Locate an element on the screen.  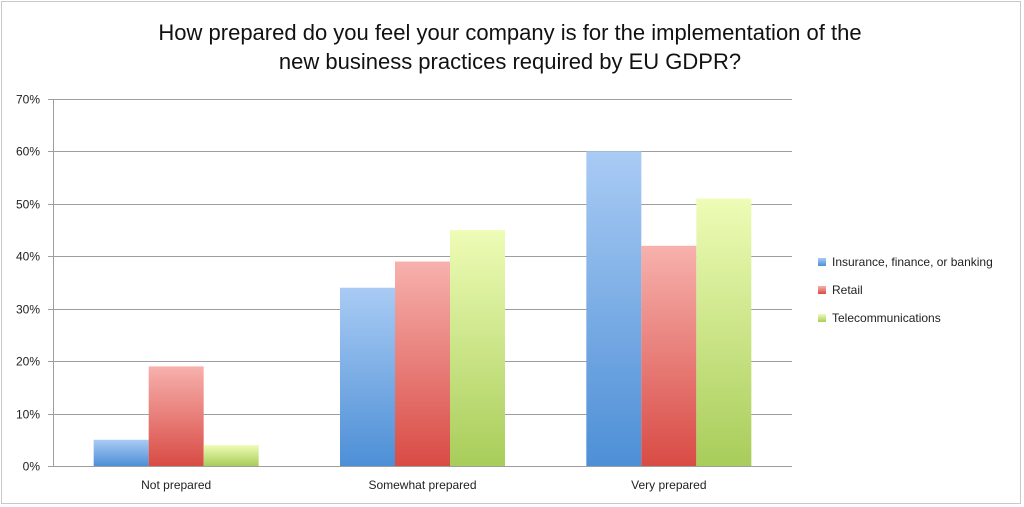
legend-item: Insurance, finance, or banking is located at coordinates (918, 262).